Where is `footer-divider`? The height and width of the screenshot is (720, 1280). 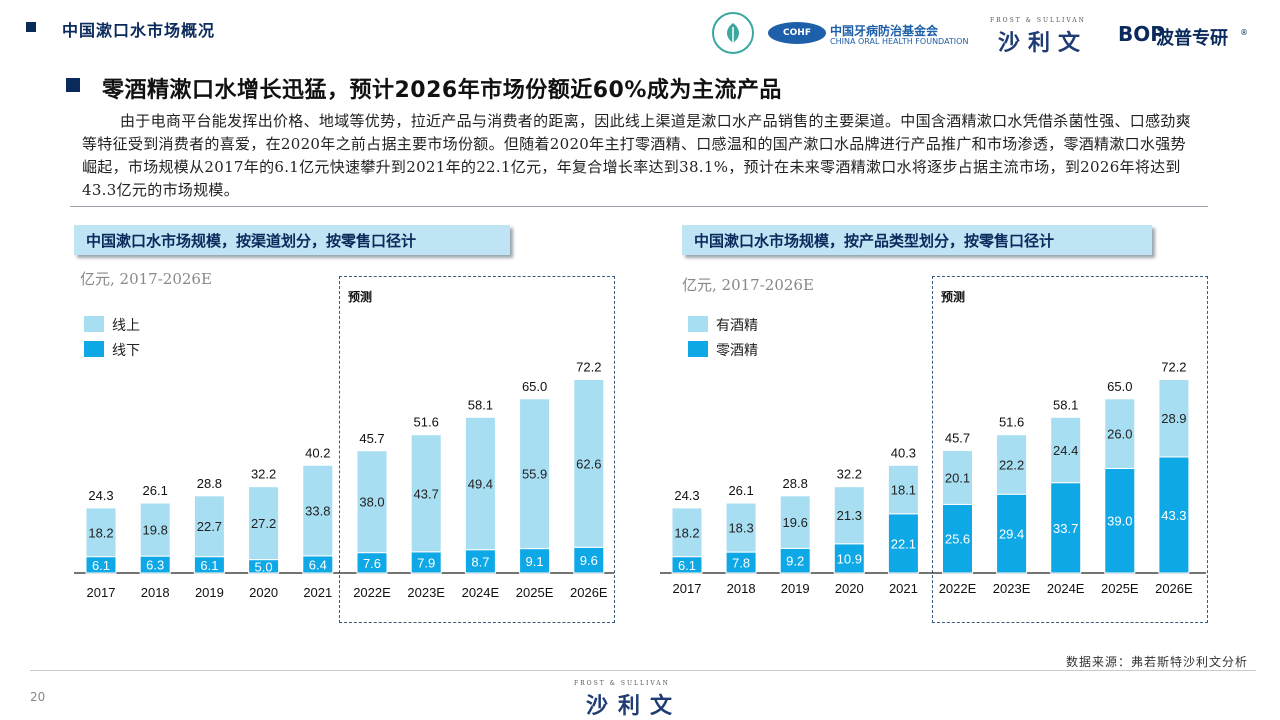 footer-divider is located at coordinates (643, 670).